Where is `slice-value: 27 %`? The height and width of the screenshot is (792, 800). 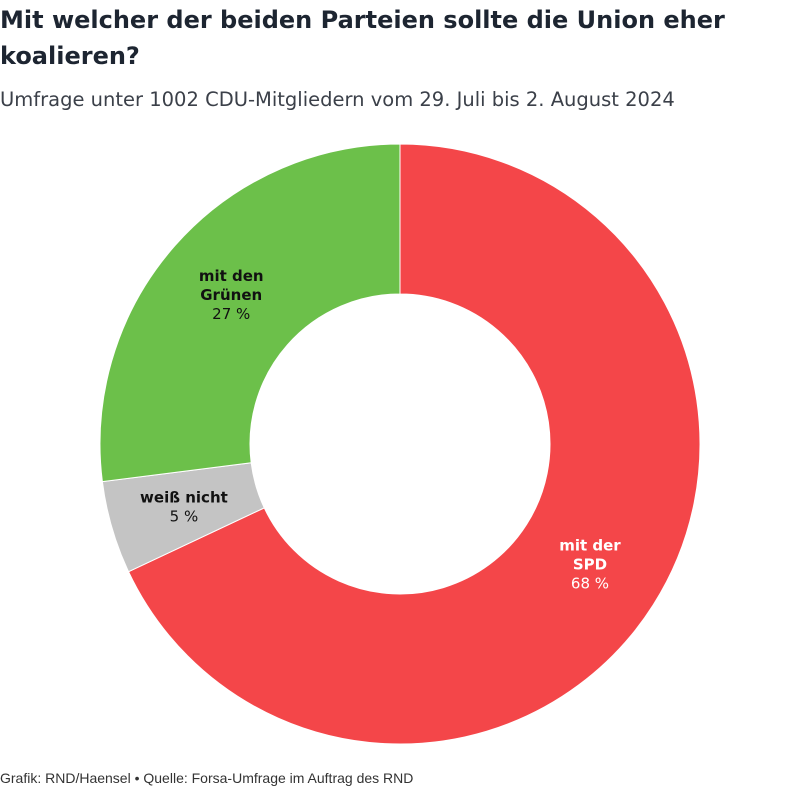
slice-value: 27 % is located at coordinates (231, 314).